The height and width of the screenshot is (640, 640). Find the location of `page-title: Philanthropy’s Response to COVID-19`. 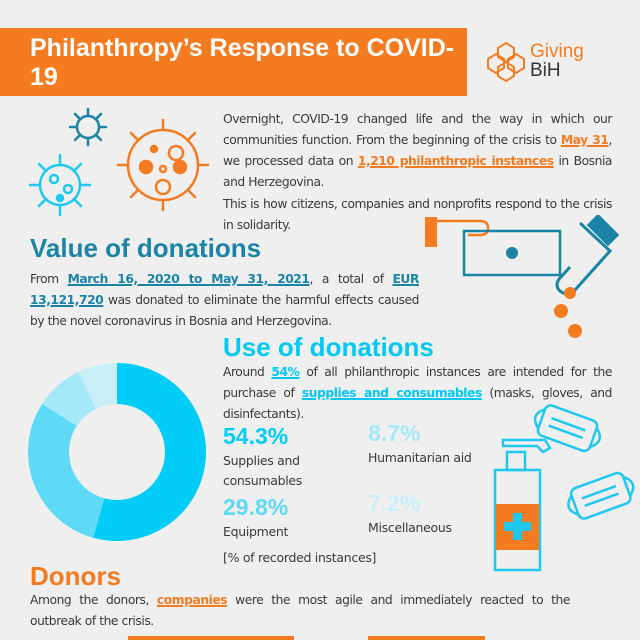

page-title: Philanthropy’s Response to COVID-19 is located at coordinates (242, 62).